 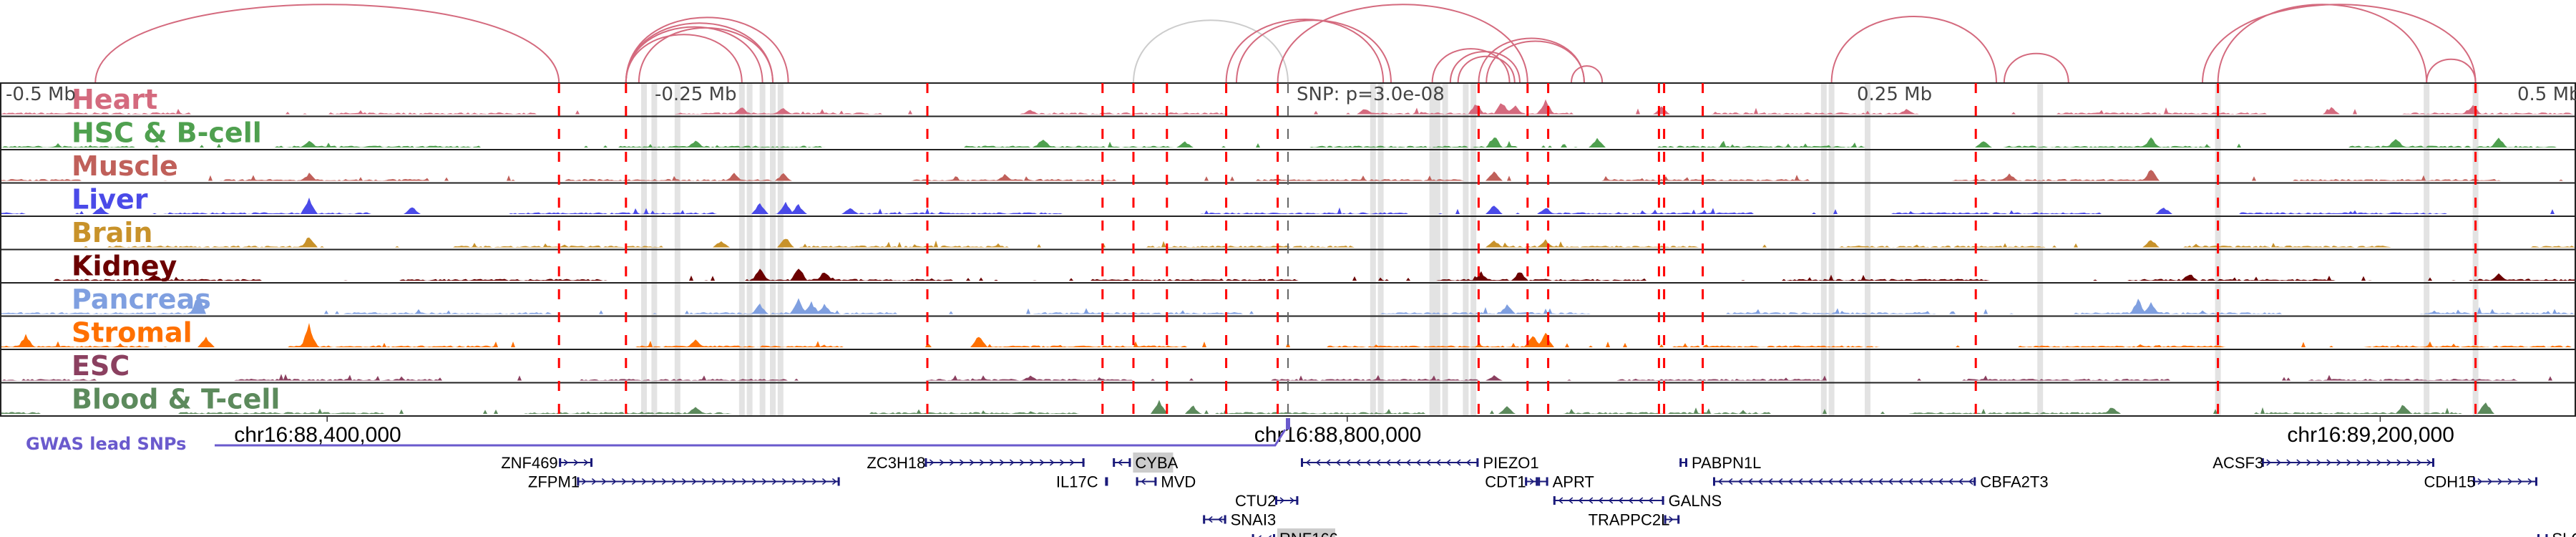 What do you see at coordinates (1726, 463) in the screenshot?
I see `gene-label: PABPN1L` at bounding box center [1726, 463].